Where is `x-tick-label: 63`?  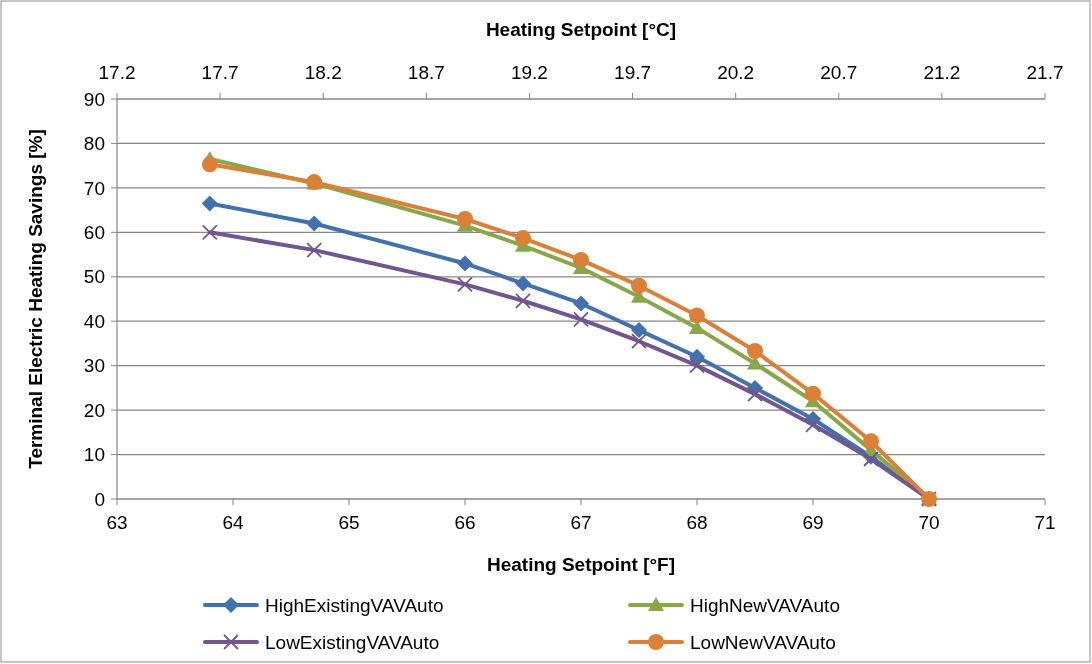 x-tick-label: 63 is located at coordinates (117, 522).